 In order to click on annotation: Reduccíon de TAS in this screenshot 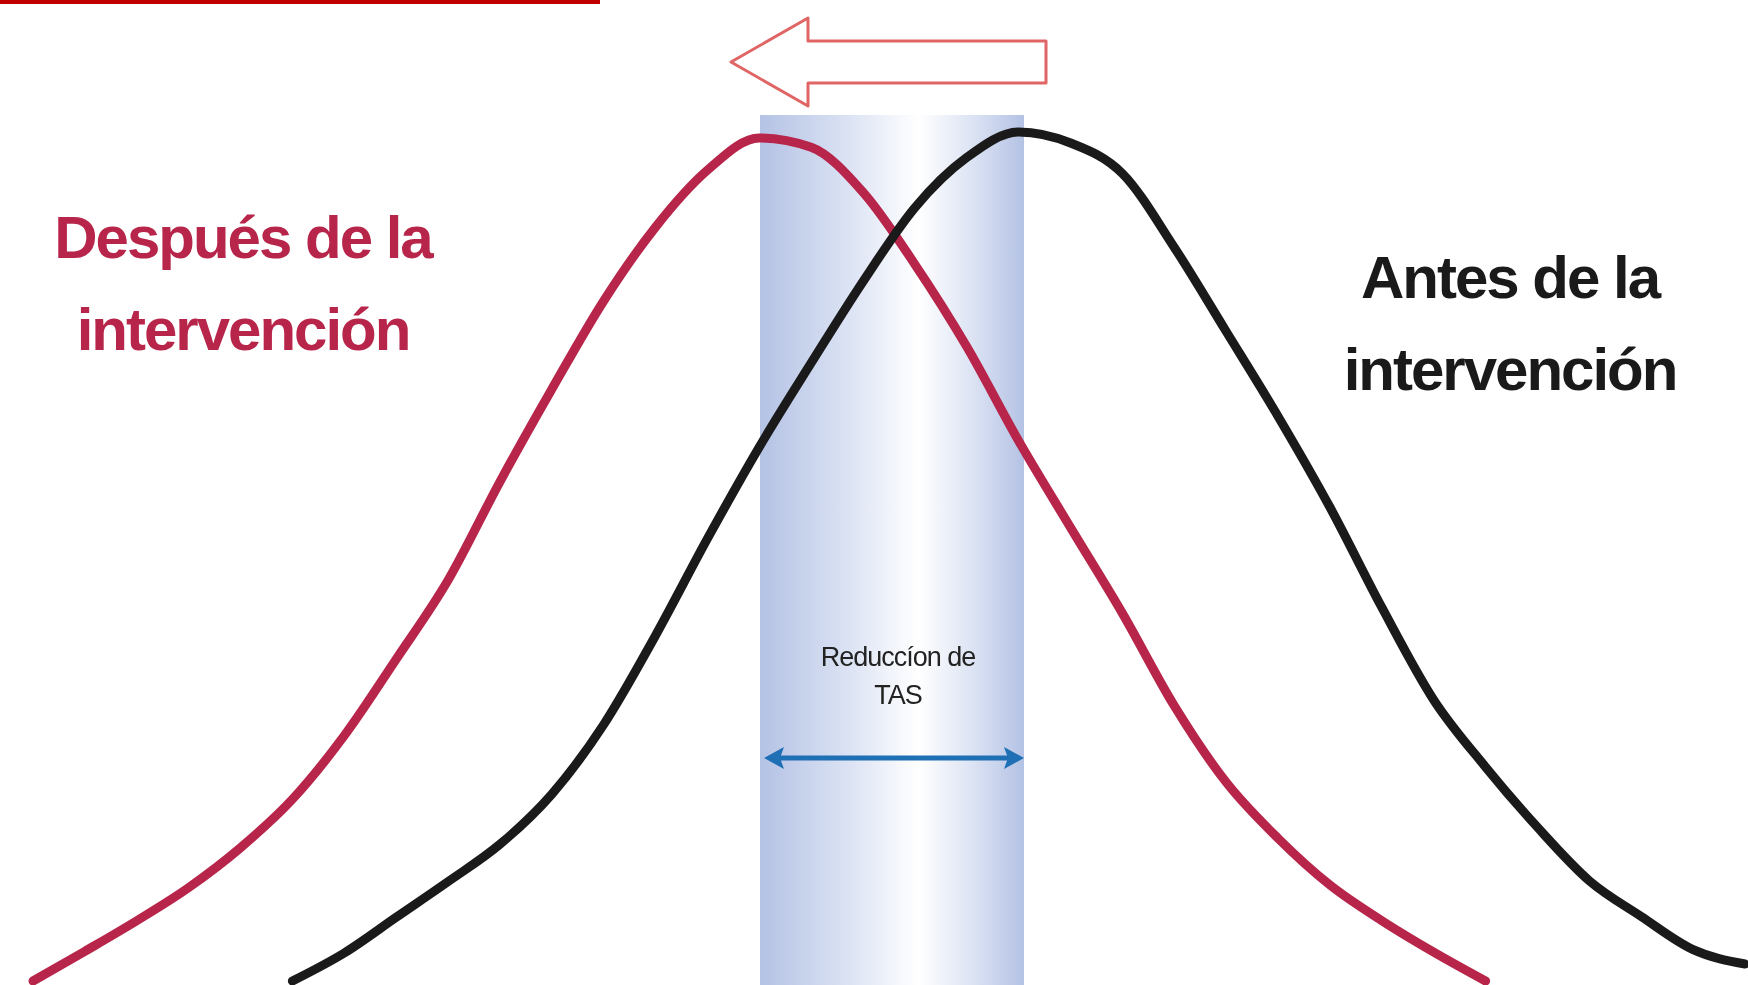, I will do `click(898, 676)`.